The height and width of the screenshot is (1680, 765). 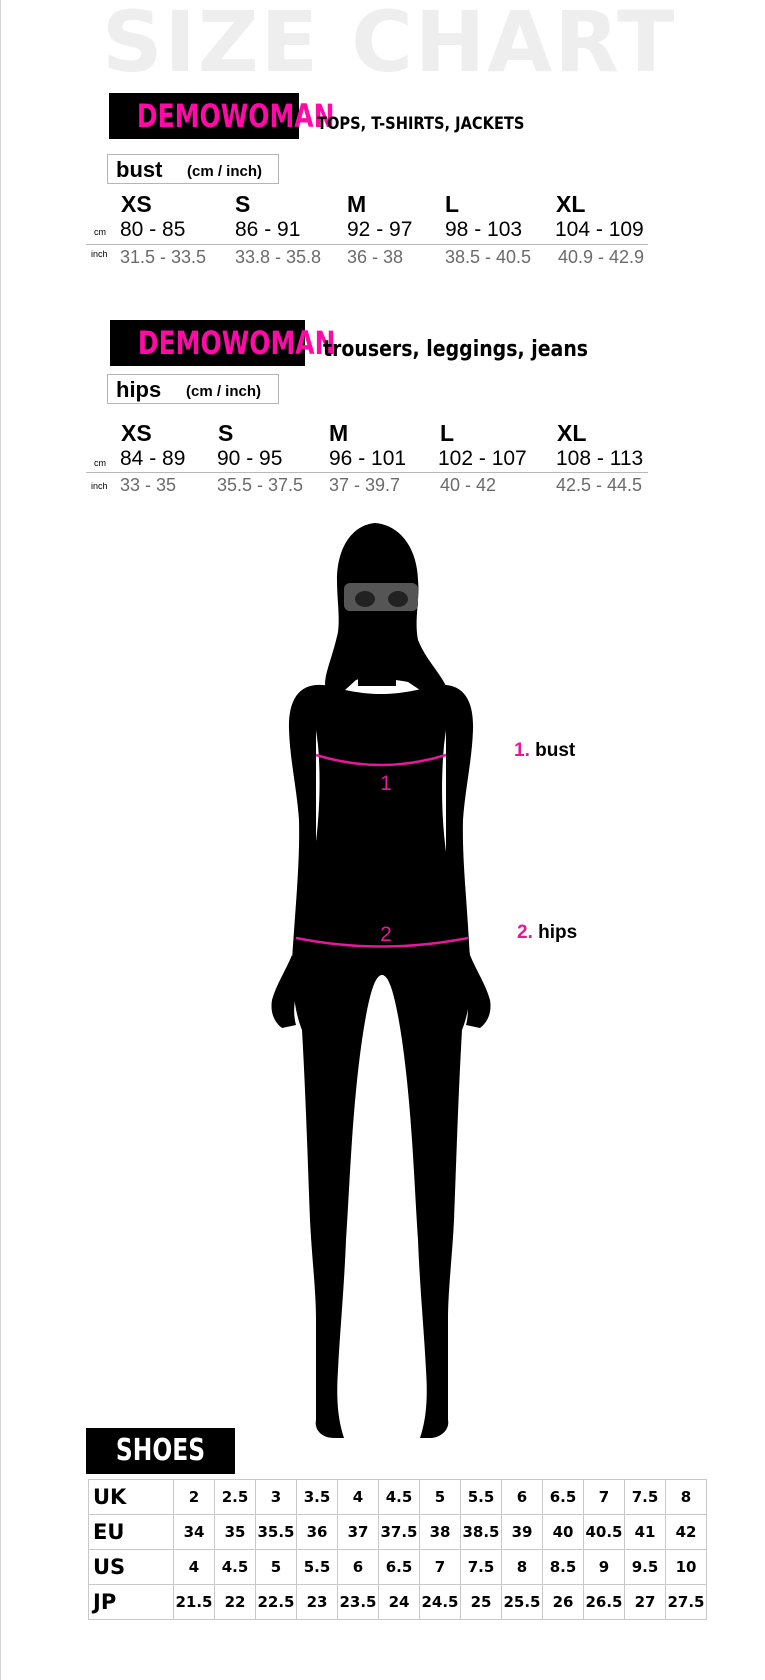 I want to click on shoes-row-label: US, so click(x=131, y=1567).